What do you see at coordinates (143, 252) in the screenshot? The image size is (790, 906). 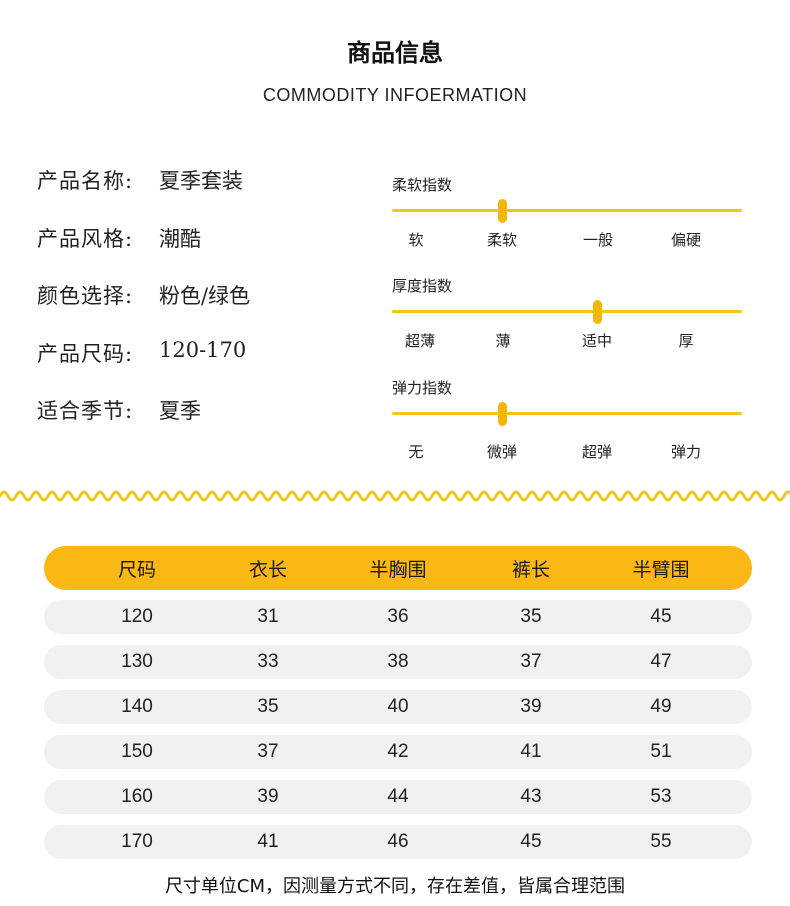 I see `info-row-style: 产品风格: 潮酷` at bounding box center [143, 252].